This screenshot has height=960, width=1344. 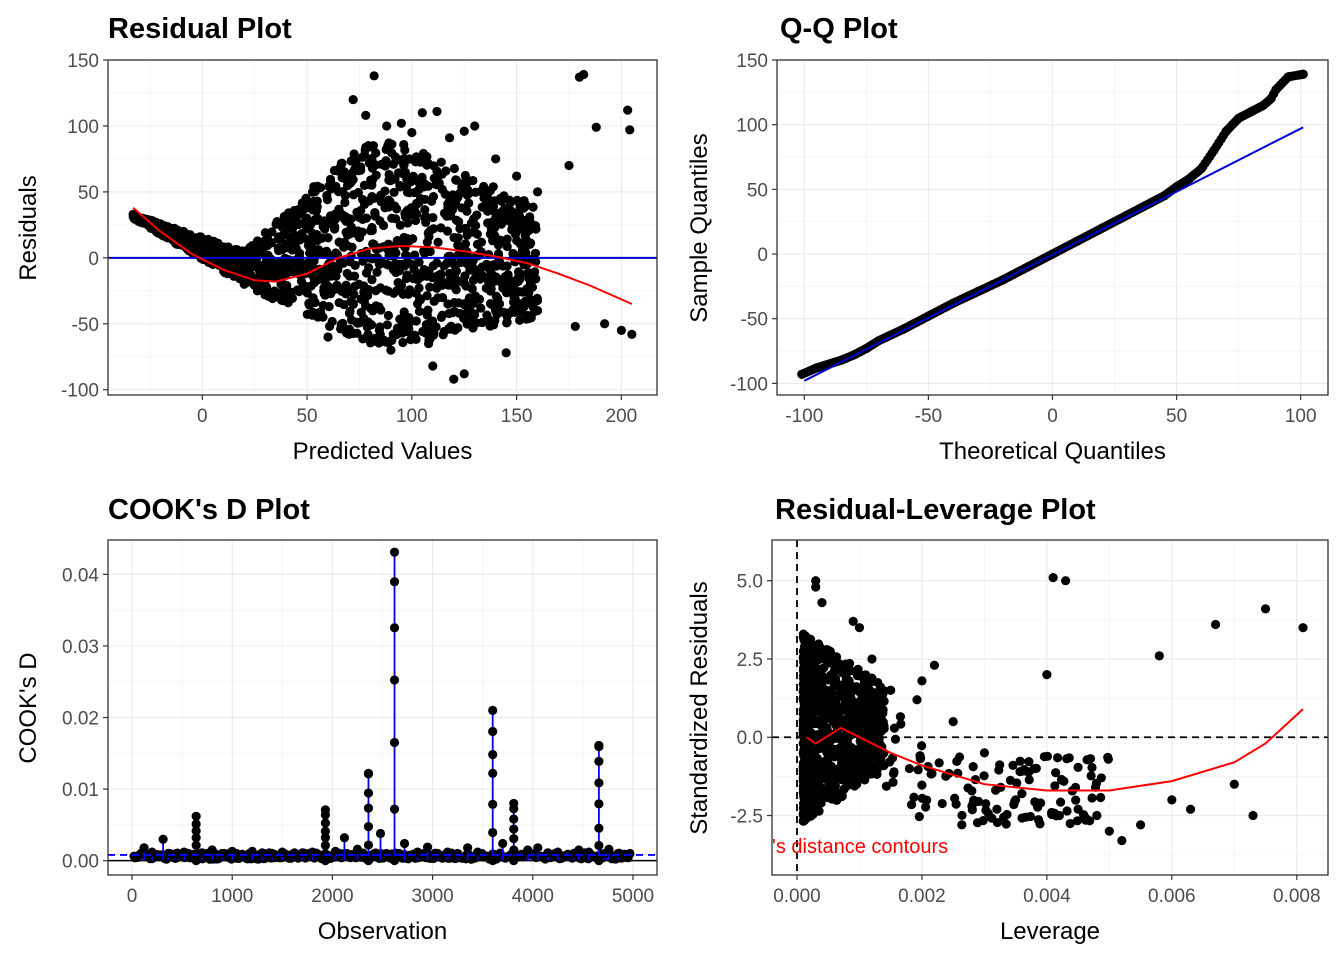 What do you see at coordinates (533, 896) in the screenshot?
I see `x-tick-label: 4000` at bounding box center [533, 896].